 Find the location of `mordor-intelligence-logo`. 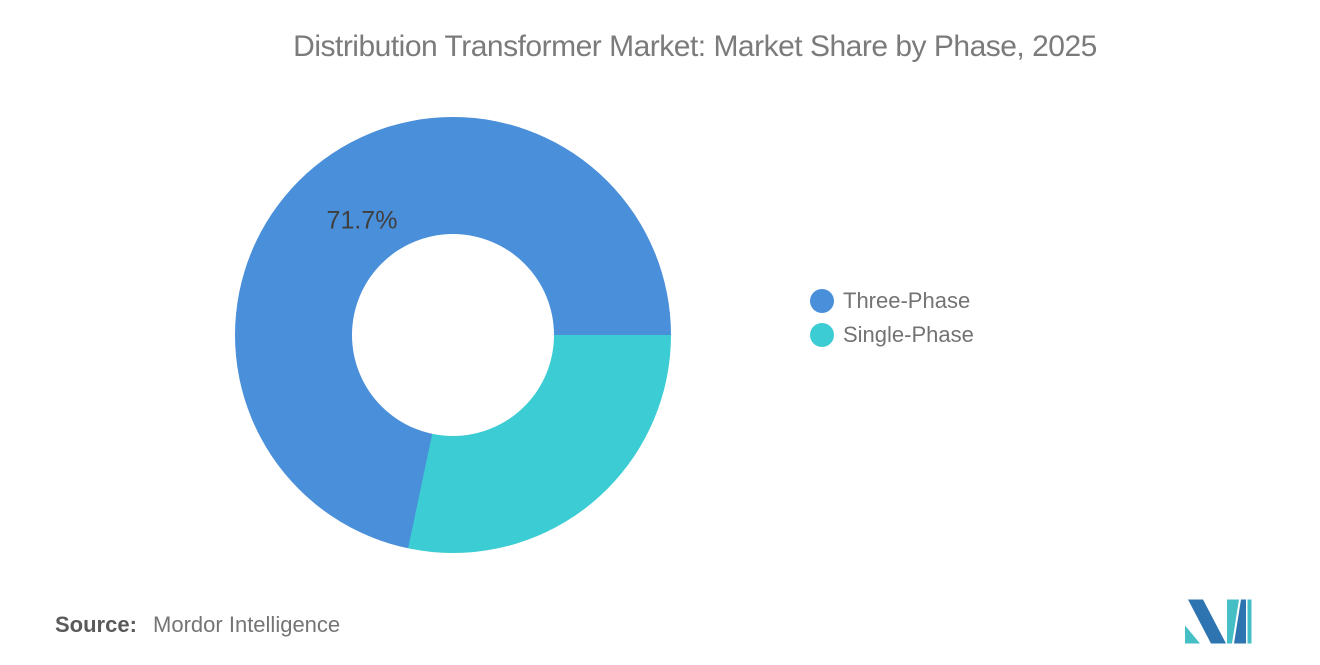

mordor-intelligence-logo is located at coordinates (1218, 621).